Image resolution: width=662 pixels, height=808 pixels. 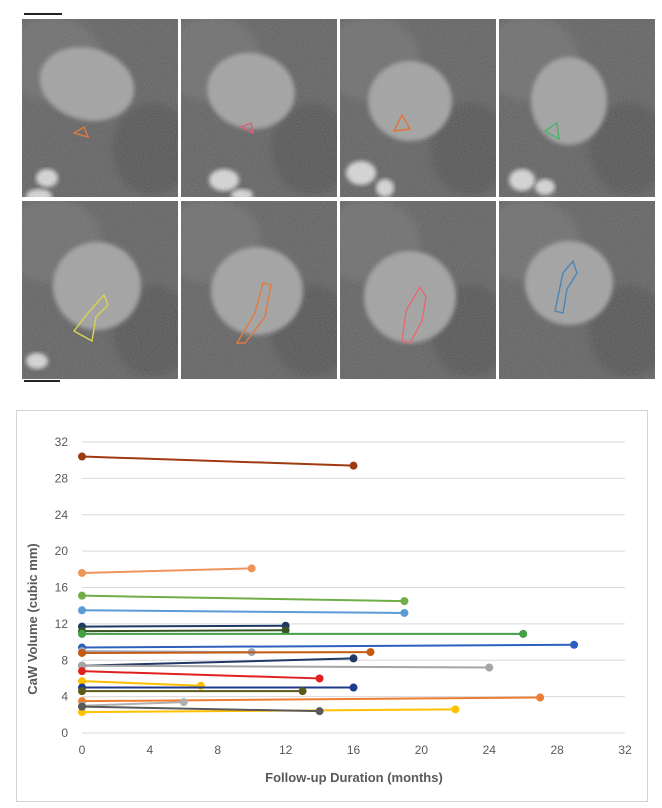 What do you see at coordinates (62, 515) in the screenshot?
I see `y-tick-label: 24` at bounding box center [62, 515].